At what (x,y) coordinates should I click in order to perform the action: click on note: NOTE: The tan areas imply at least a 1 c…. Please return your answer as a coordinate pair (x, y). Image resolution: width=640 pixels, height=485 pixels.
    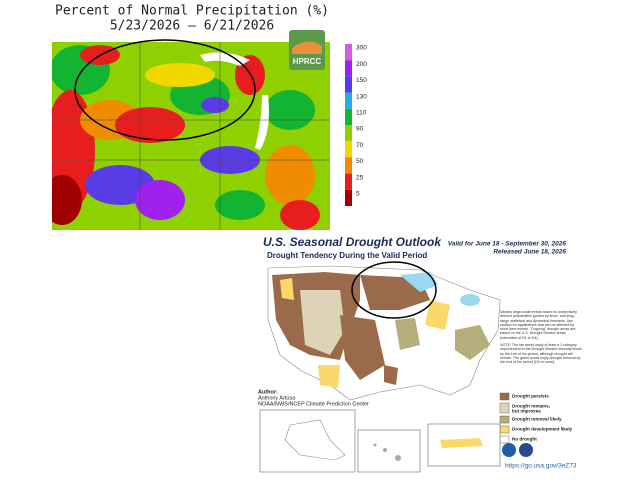
    Looking at the image, I should click on (541, 354).